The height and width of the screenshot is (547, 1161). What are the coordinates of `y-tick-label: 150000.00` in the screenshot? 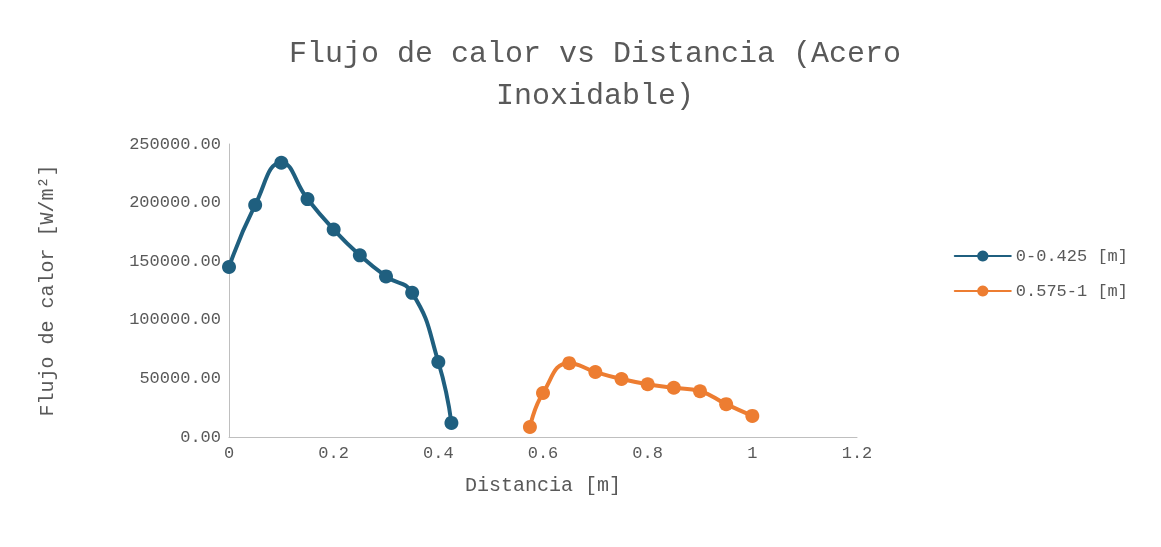 It's located at (175, 261).